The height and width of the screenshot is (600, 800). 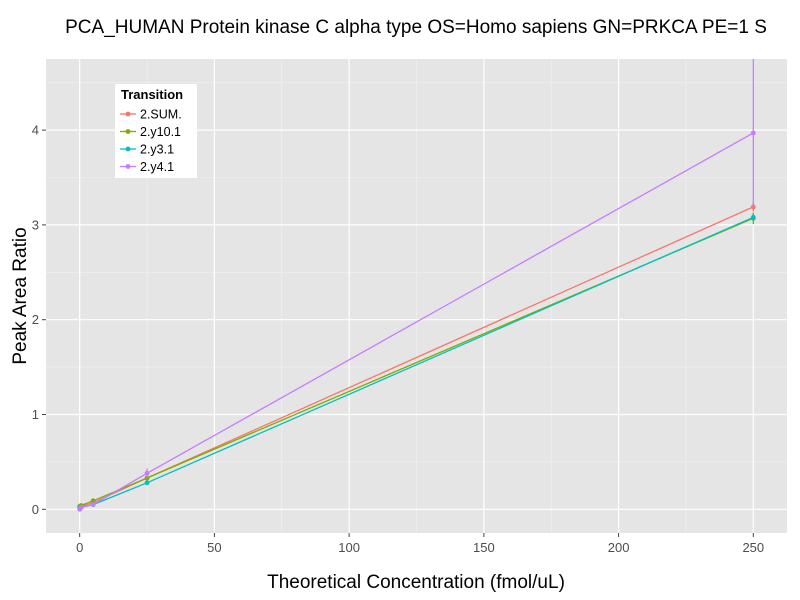 I want to click on legend-label: 2.y3.1, so click(x=157, y=150).